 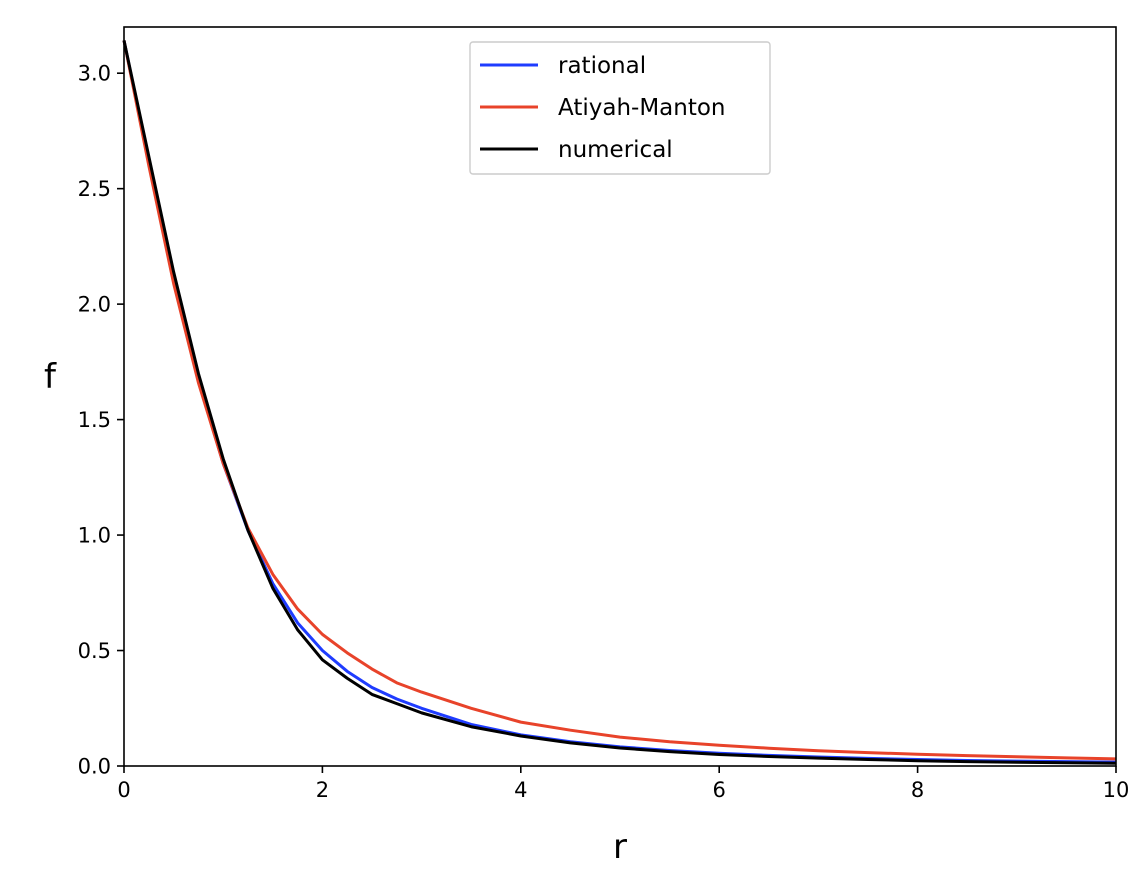 What do you see at coordinates (602, 66) in the screenshot?
I see `legend-label-rational: rational` at bounding box center [602, 66].